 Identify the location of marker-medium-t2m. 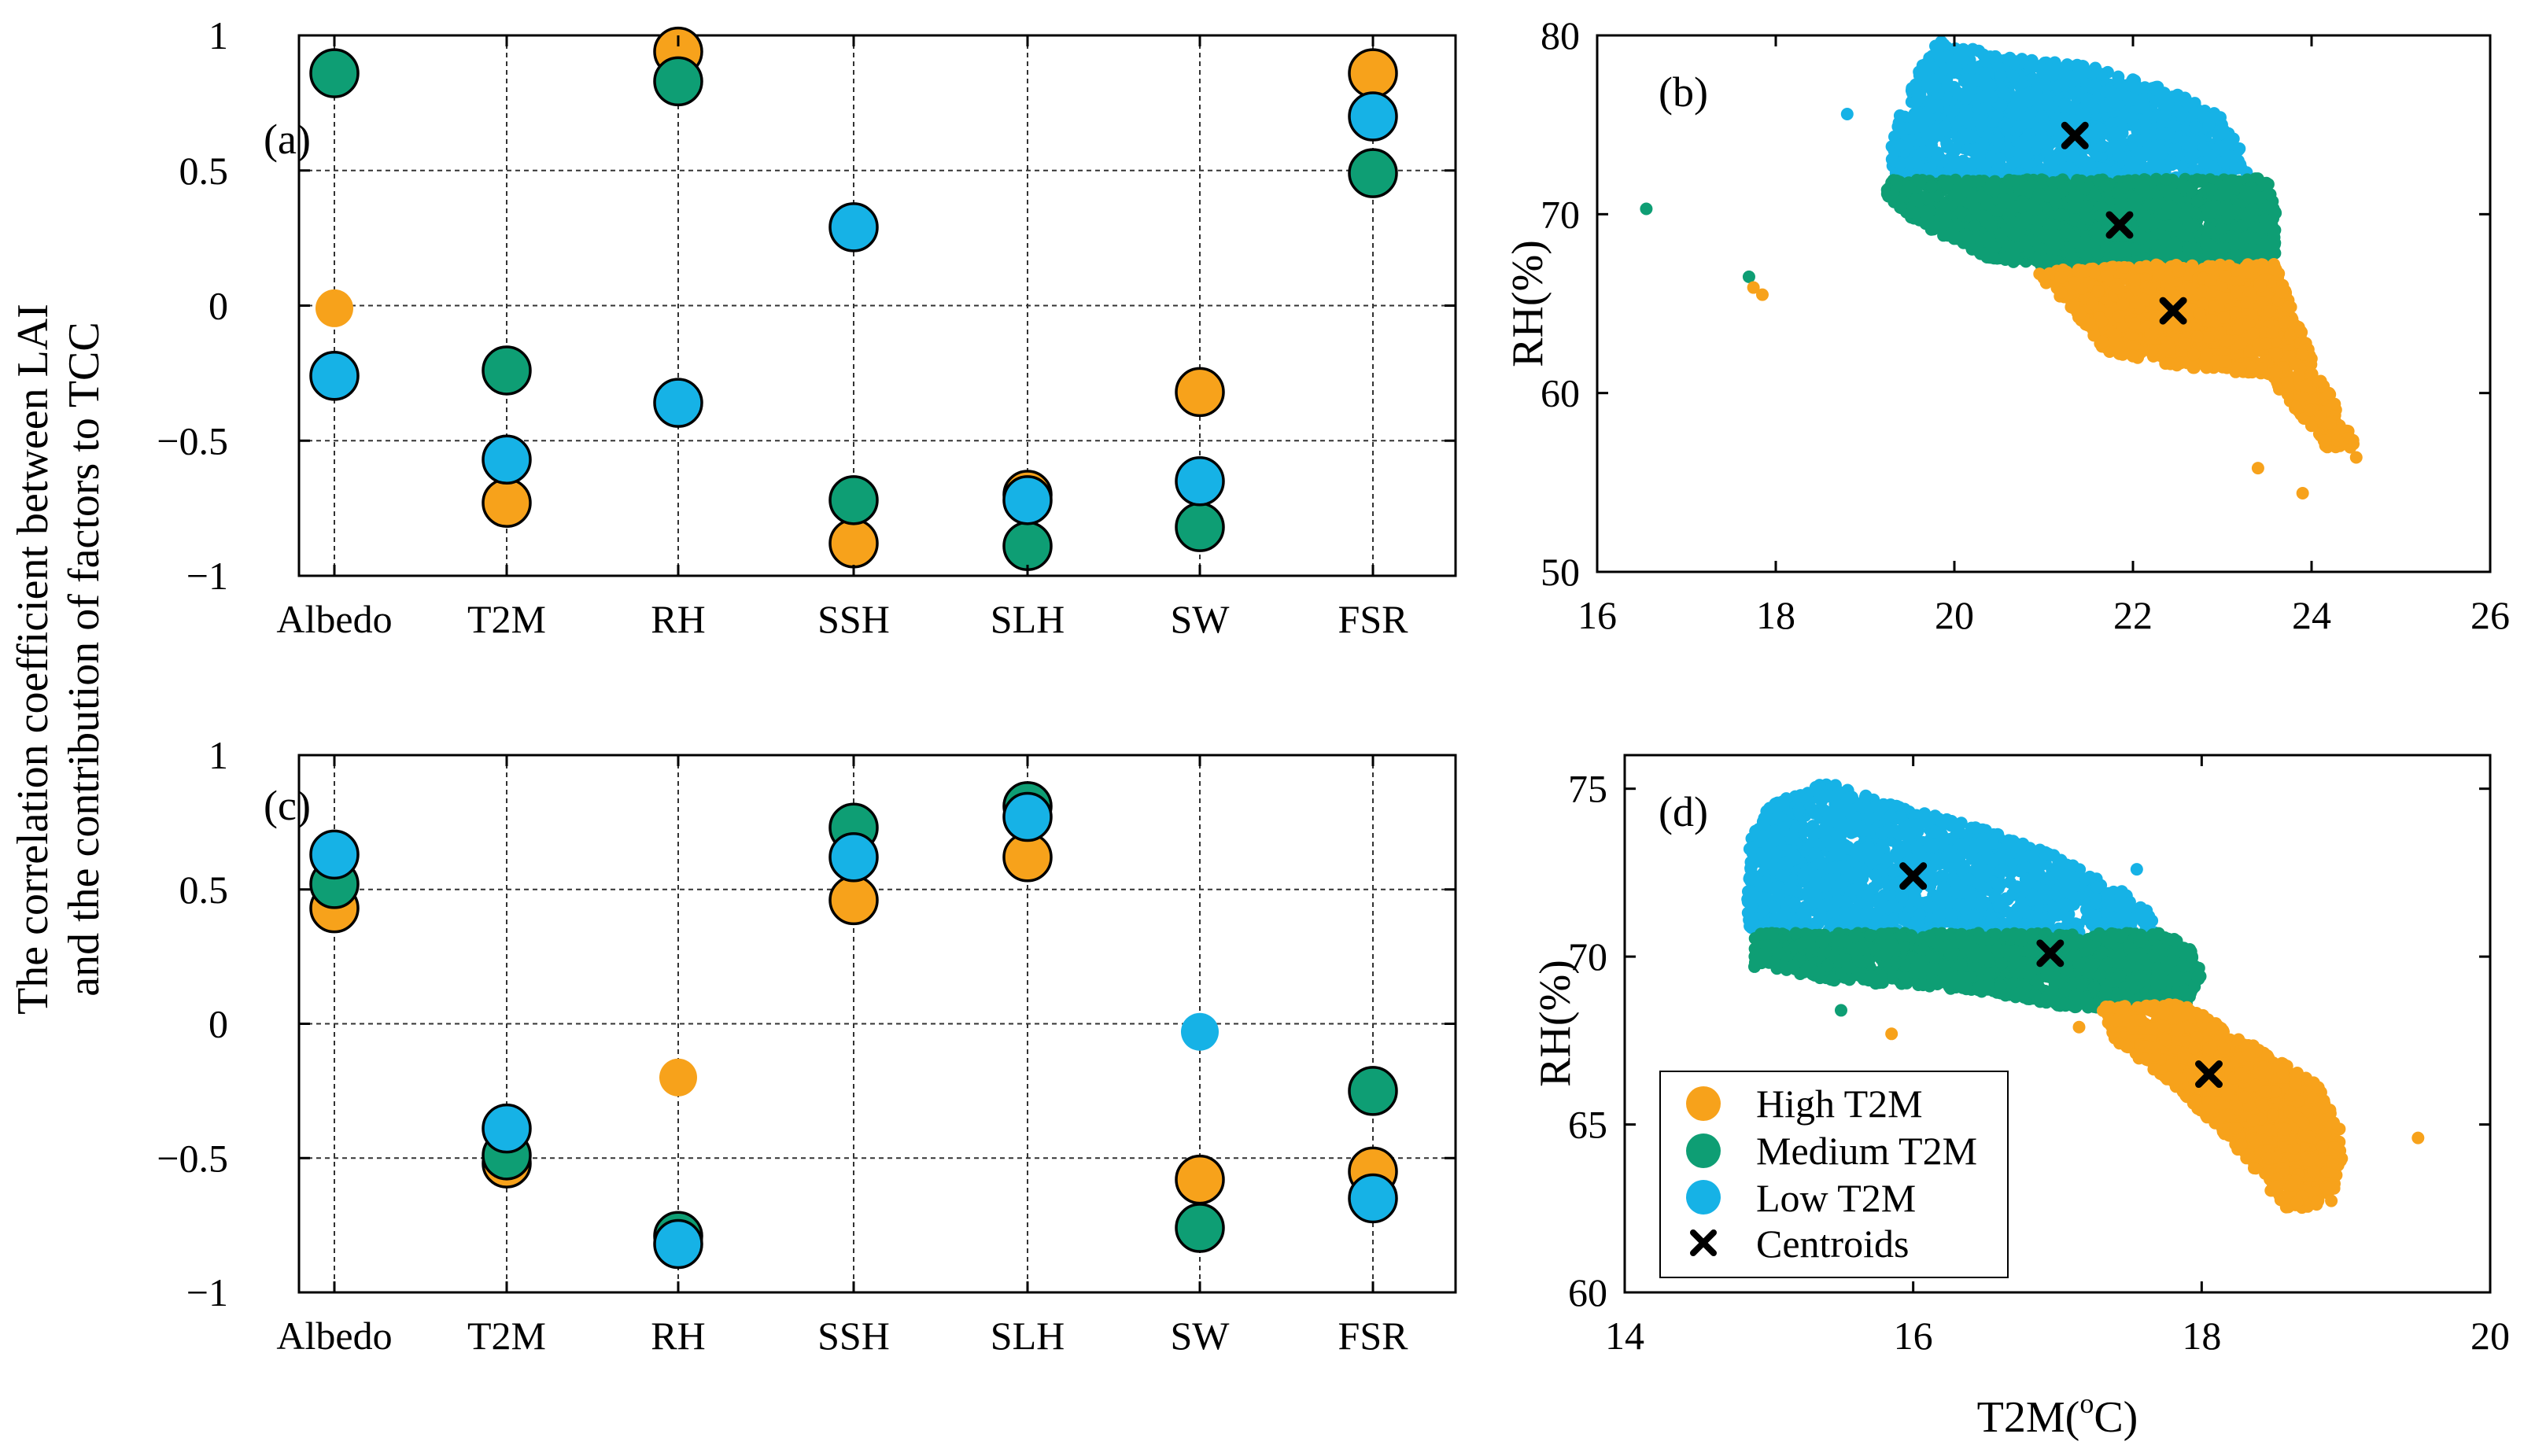
(507, 370).